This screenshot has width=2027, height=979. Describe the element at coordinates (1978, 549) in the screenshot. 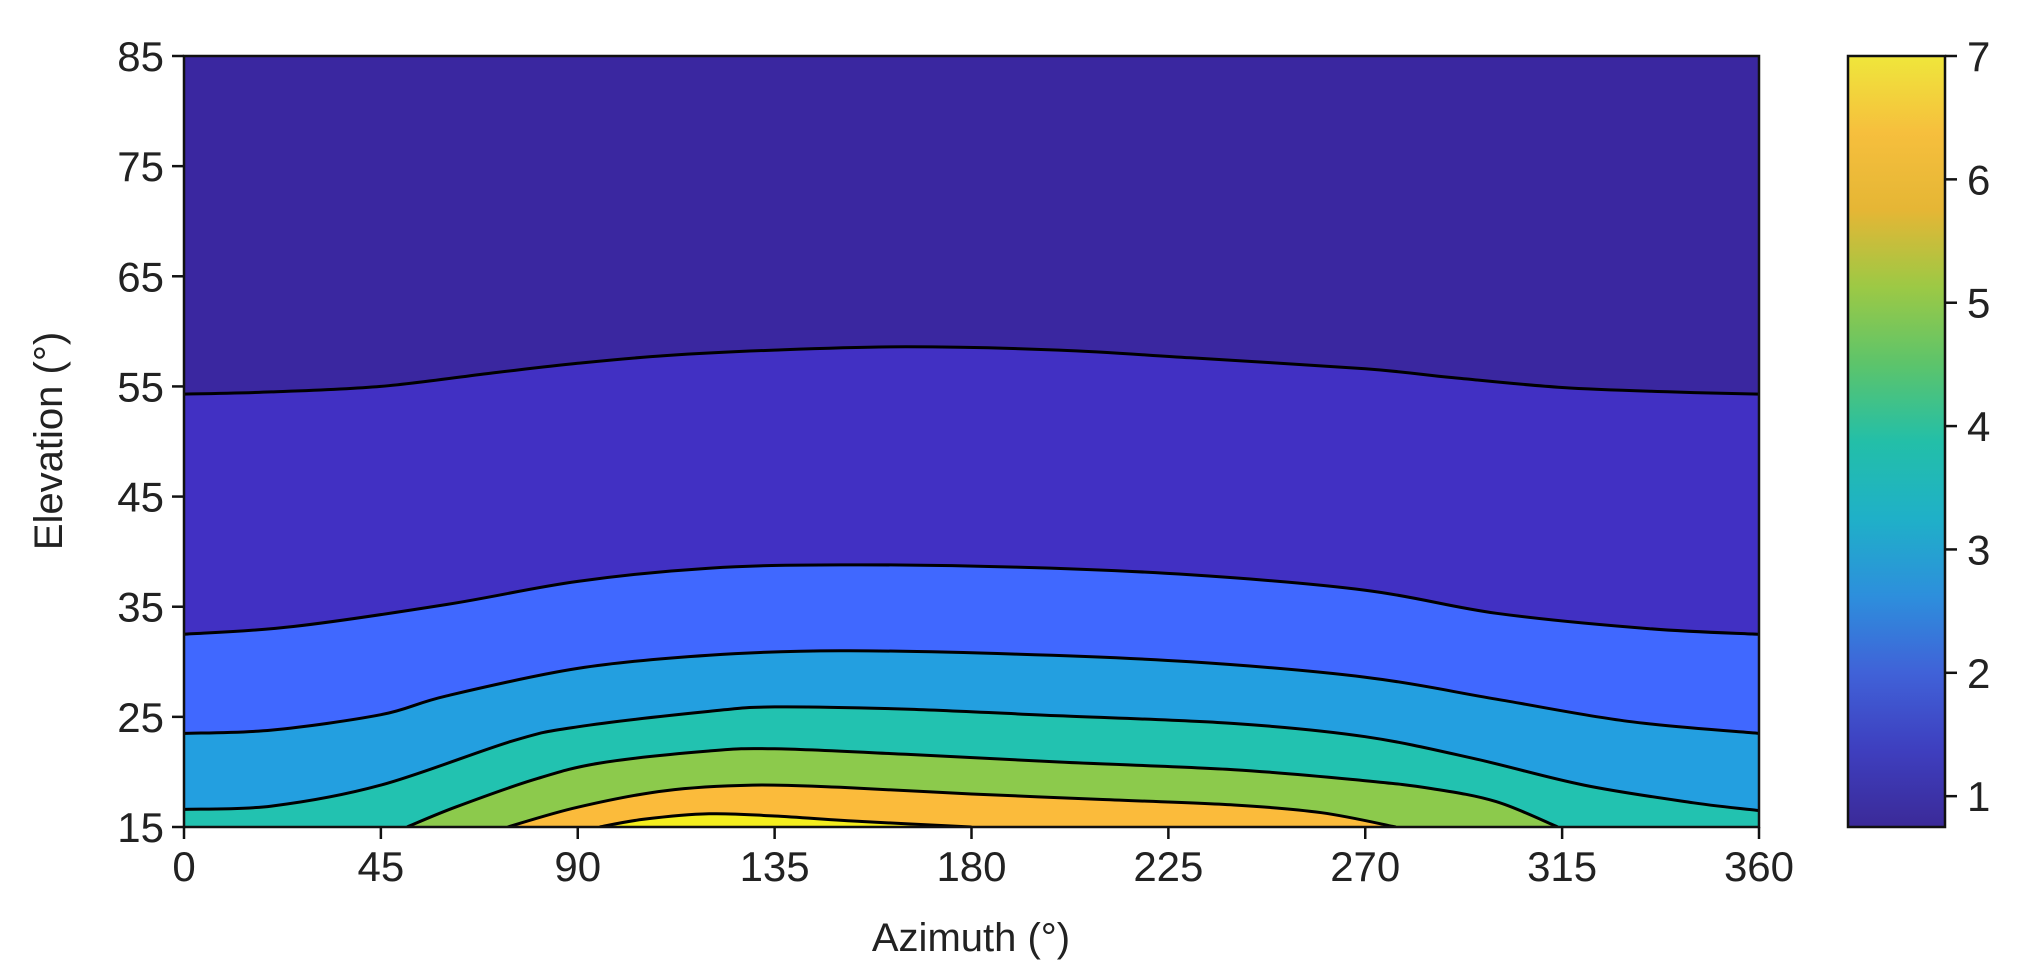

I see `colorbar-tick-label: 3` at that location.